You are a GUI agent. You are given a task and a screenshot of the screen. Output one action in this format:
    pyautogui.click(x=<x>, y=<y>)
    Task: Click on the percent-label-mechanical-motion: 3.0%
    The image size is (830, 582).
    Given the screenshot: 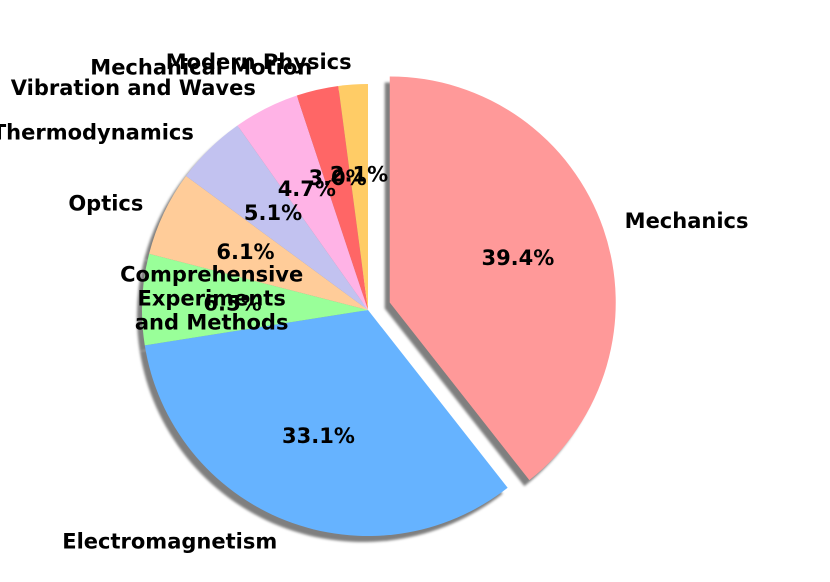 What is the action you would take?
    pyautogui.click(x=337, y=178)
    